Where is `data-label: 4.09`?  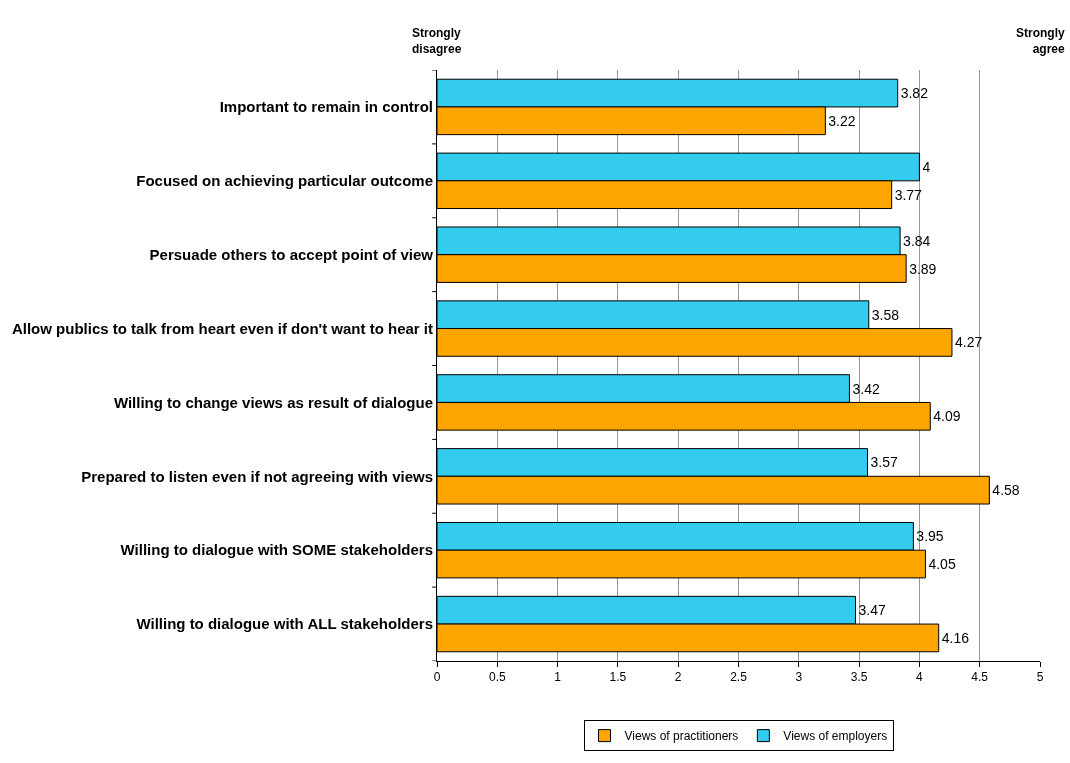
data-label: 4.09 is located at coordinates (947, 416).